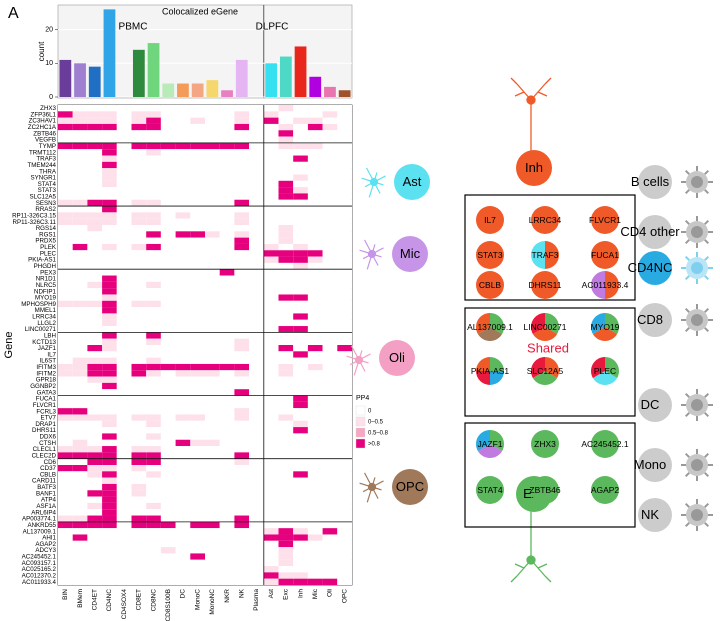  I want to click on gene-node, so click(545, 285).